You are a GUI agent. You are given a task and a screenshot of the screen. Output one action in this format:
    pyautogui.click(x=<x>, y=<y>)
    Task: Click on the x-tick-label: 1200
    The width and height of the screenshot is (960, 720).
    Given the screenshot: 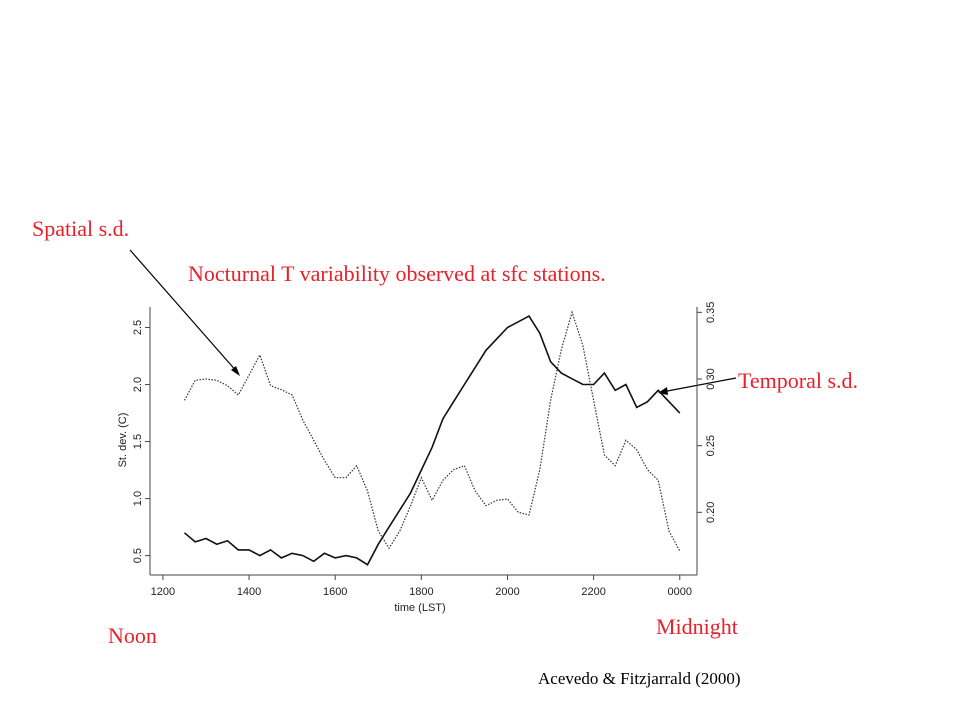 What is the action you would take?
    pyautogui.click(x=163, y=592)
    